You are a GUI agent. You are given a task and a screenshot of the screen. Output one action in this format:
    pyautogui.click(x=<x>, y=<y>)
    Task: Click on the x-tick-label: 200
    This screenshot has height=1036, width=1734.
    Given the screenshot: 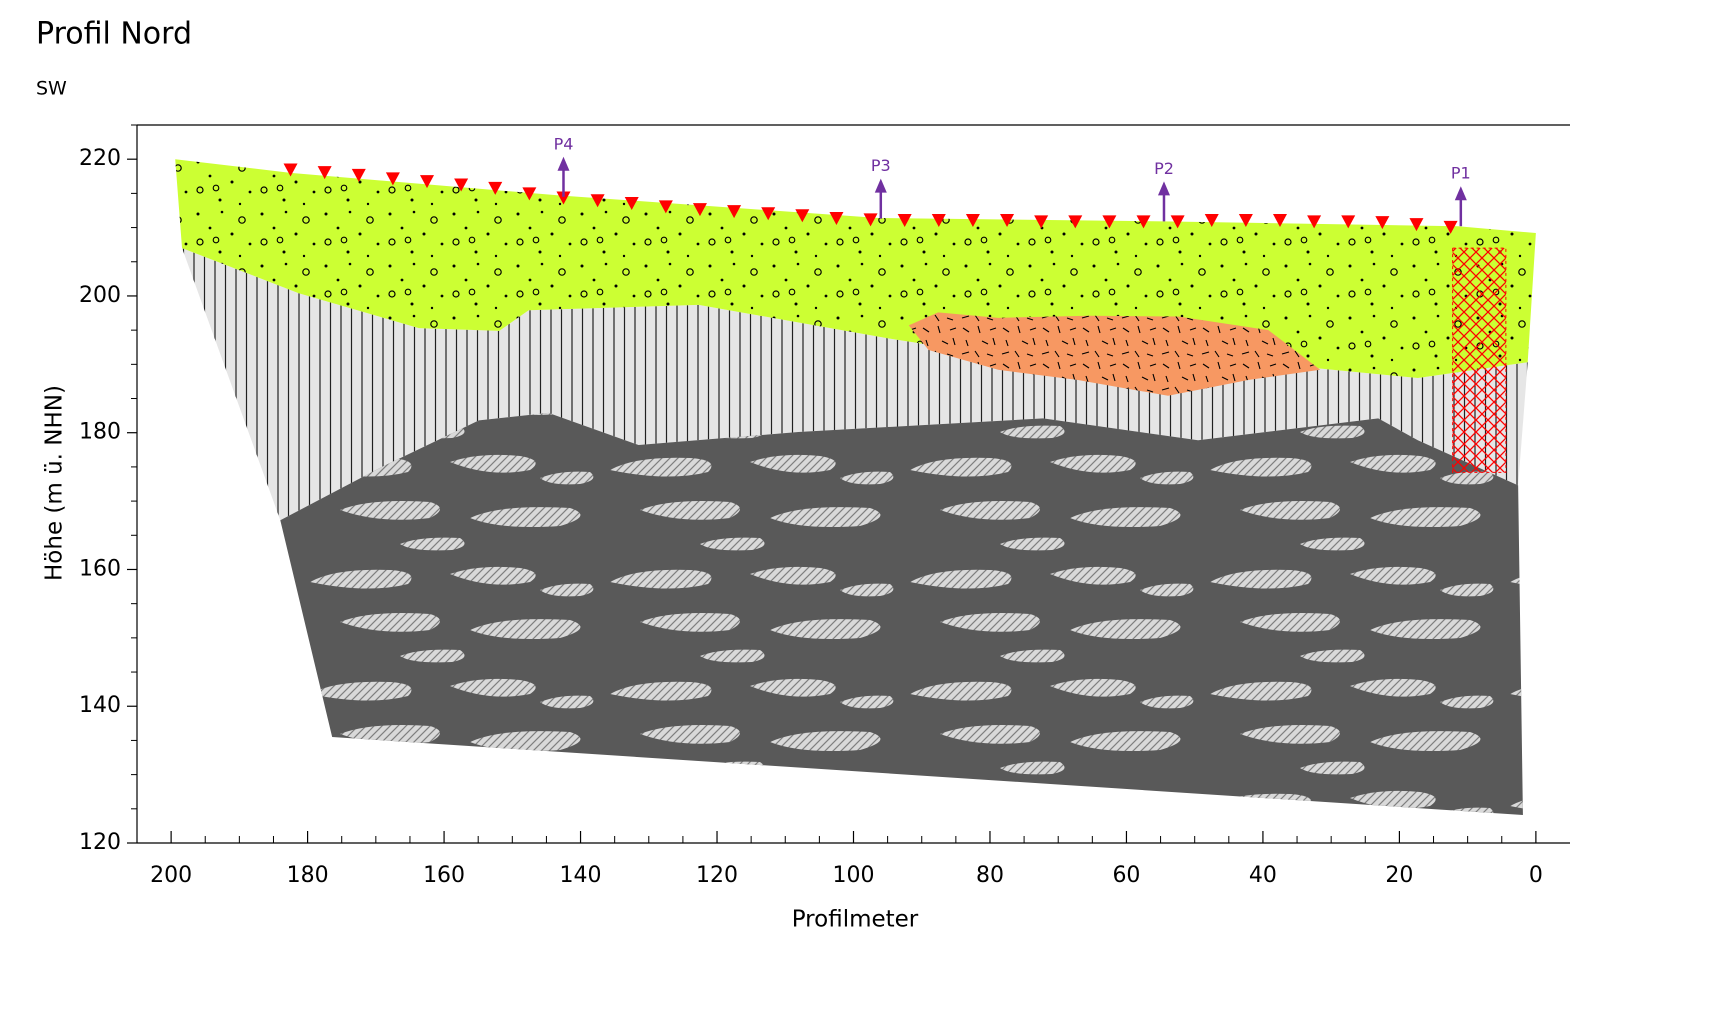 What is the action you would take?
    pyautogui.click(x=171, y=875)
    